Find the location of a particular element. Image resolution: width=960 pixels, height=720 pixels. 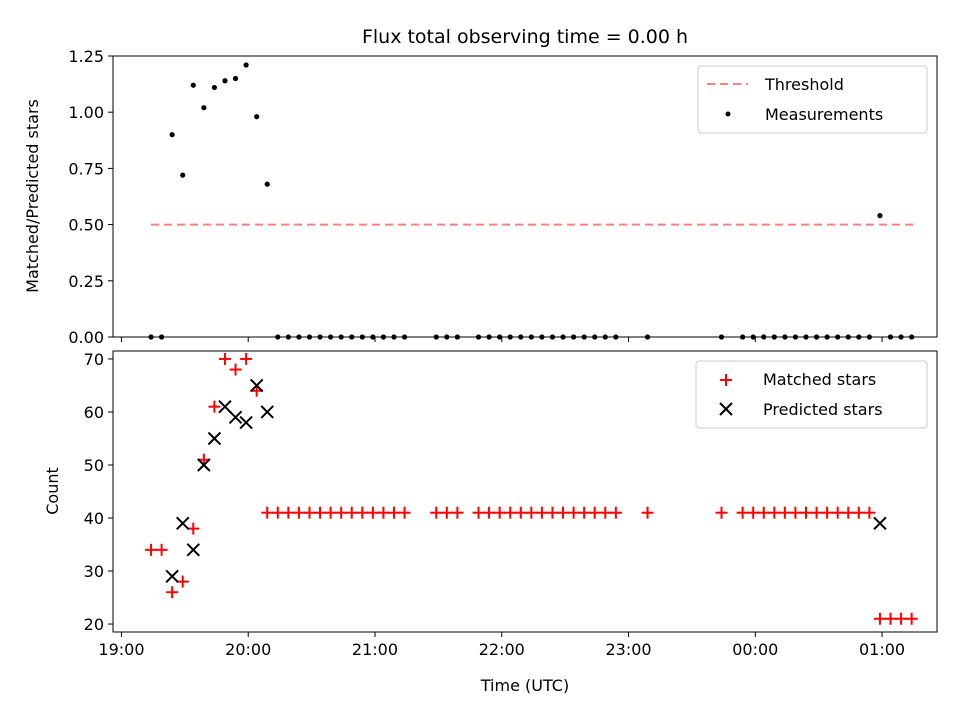

bottom-legend: Matched stars Predicted stars is located at coordinates (811, 394).